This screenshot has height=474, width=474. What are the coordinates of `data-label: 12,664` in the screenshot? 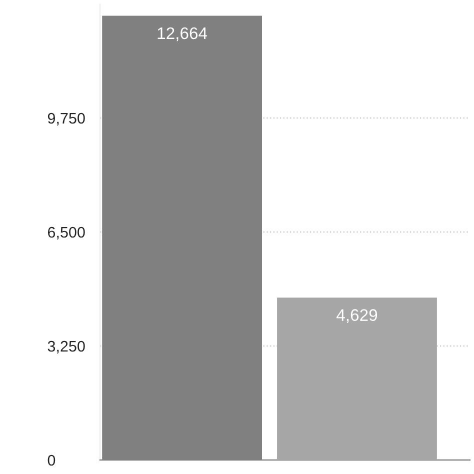 It's located at (183, 34).